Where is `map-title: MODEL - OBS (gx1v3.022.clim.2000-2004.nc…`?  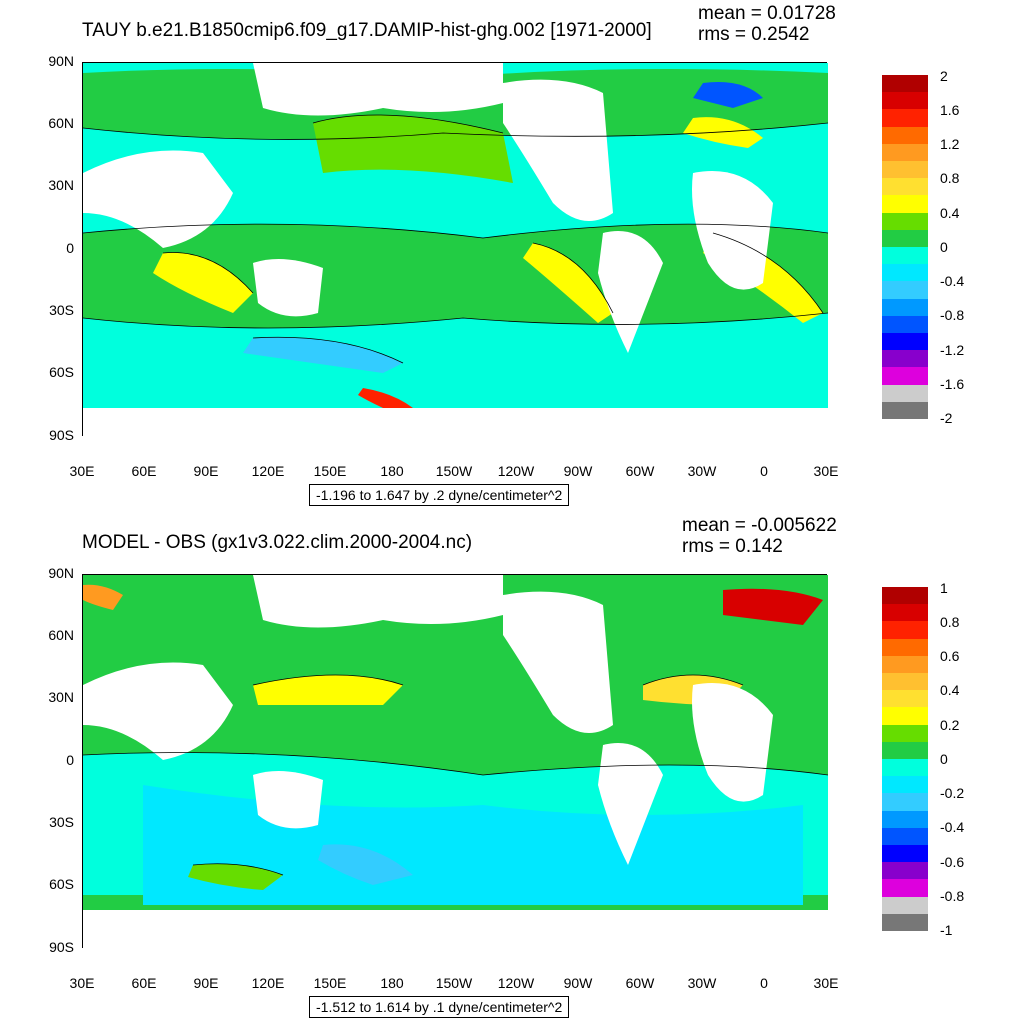
map-title: MODEL - OBS (gx1v3.022.clim.2000-2004.nc… is located at coordinates (277, 542).